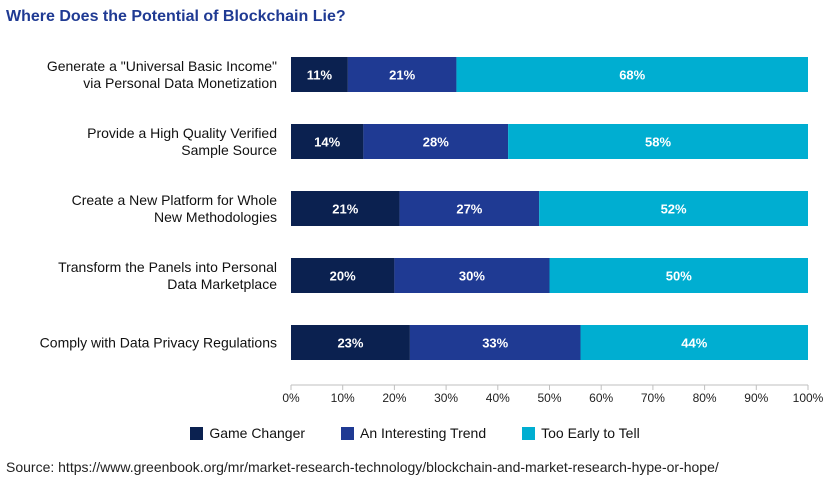 The width and height of the screenshot is (830, 484). I want to click on legend-label: An Interesting Trend, so click(423, 433).